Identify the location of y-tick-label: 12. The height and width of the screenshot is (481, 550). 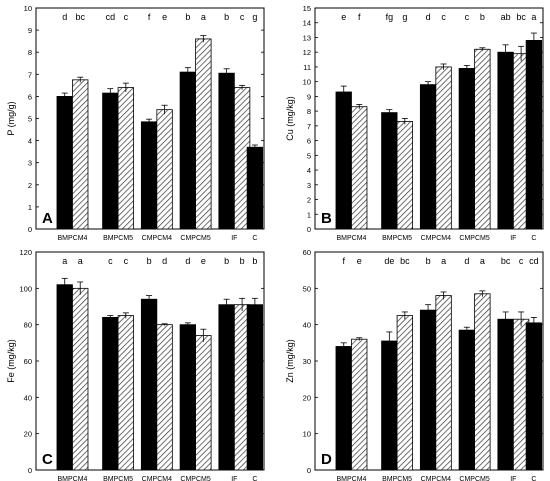
(307, 52).